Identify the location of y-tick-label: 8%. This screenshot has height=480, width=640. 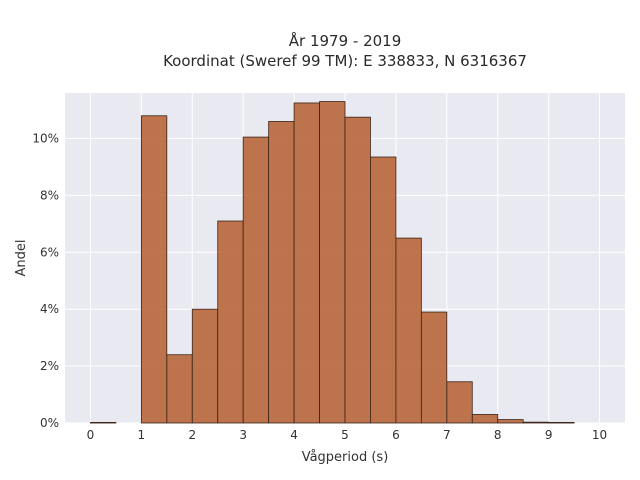
(49, 195).